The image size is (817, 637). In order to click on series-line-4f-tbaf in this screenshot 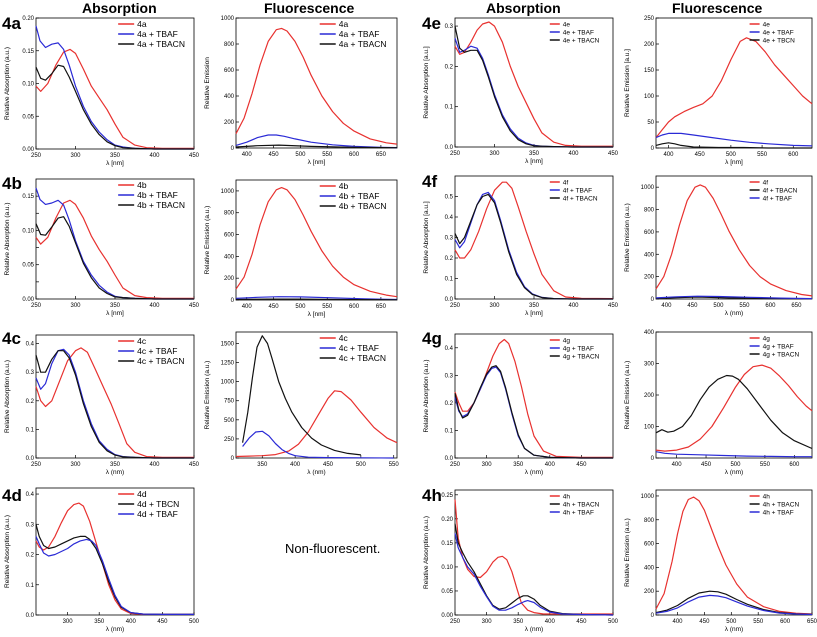, I will do `click(533, 245)`.